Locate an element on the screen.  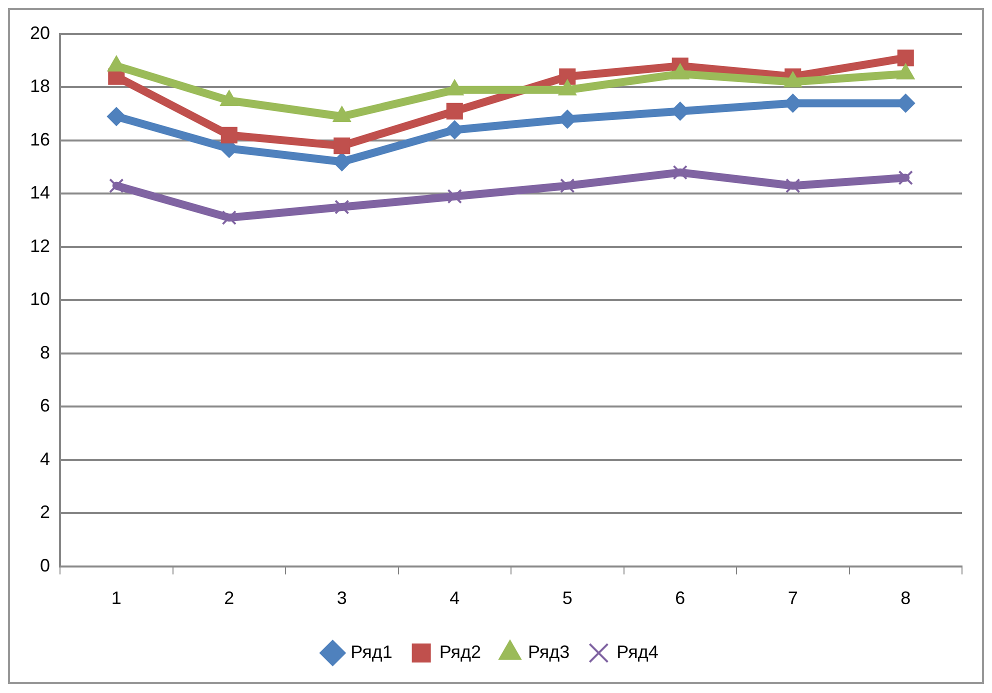
x-tick-label: 4 is located at coordinates (455, 598).